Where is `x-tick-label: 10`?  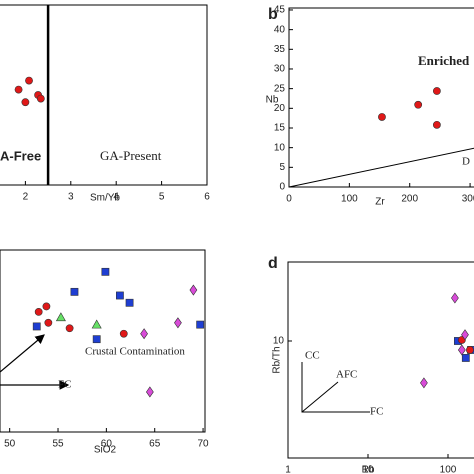
x-tick-label: 10 is located at coordinates (368, 469).